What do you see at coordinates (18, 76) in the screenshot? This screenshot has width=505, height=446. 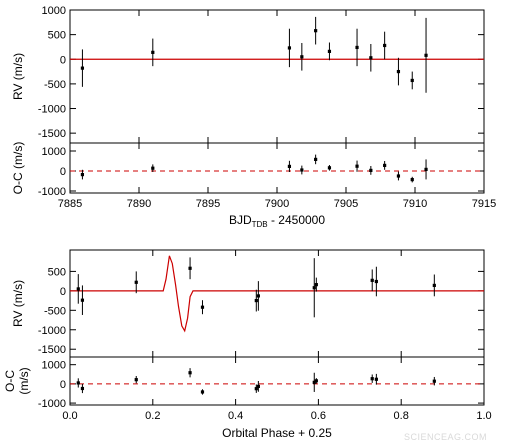 I see `rv-time-ylabel: RV (m/s)` at bounding box center [18, 76].